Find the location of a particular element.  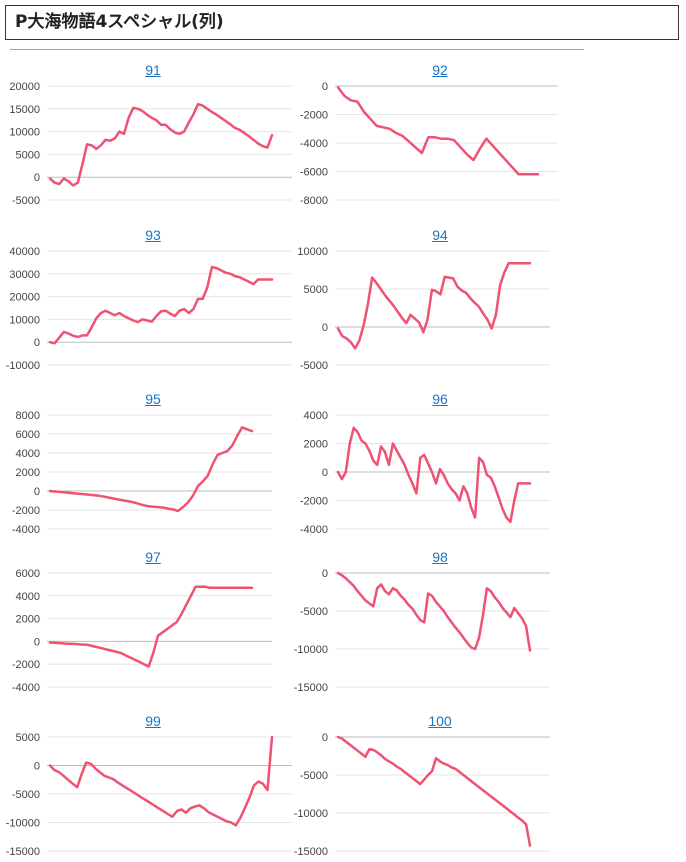

page-header: P大海物語4スペシャル(列) is located at coordinates (342, 22).